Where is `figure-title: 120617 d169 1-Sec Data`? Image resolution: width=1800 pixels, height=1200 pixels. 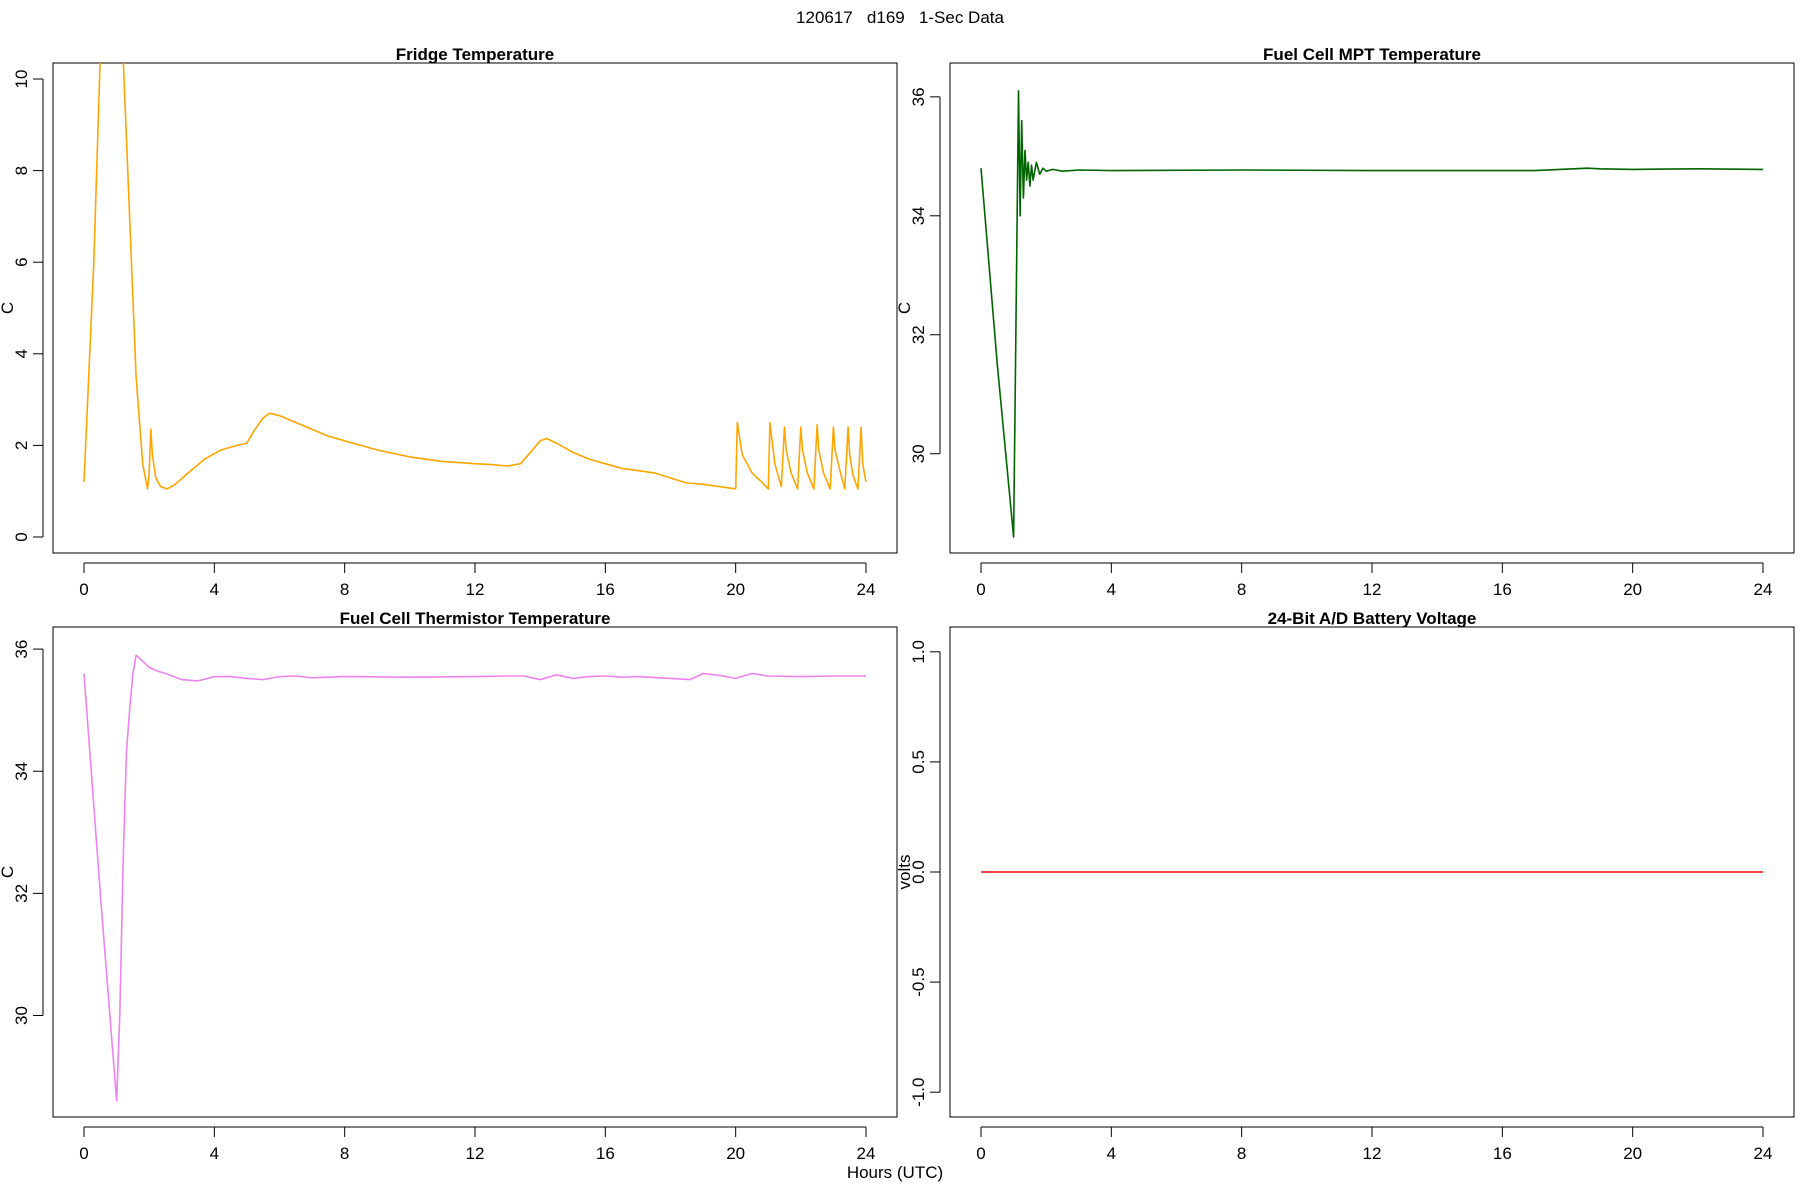 figure-title: 120617 d169 1-Sec Data is located at coordinates (900, 17).